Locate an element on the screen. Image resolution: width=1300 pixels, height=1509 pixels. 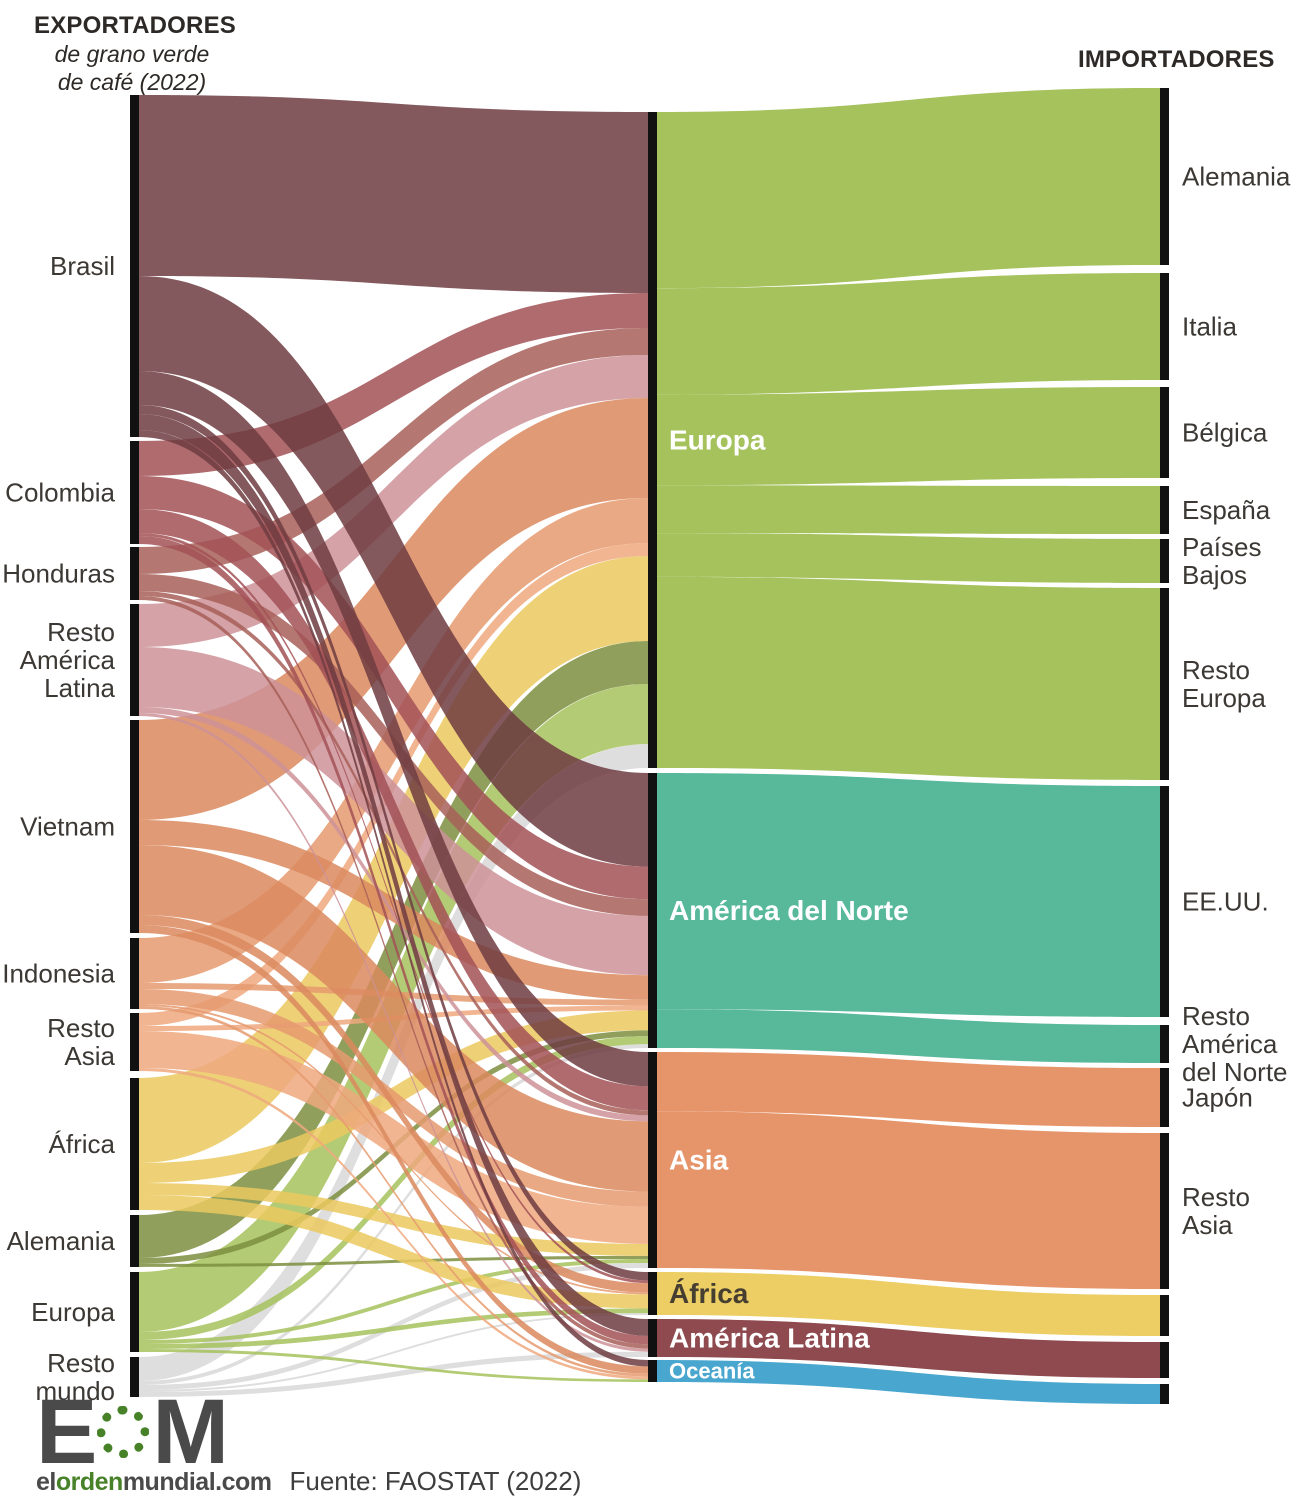
flow-europa_exp-to-m_oceania is located at coordinates (393, 1365).